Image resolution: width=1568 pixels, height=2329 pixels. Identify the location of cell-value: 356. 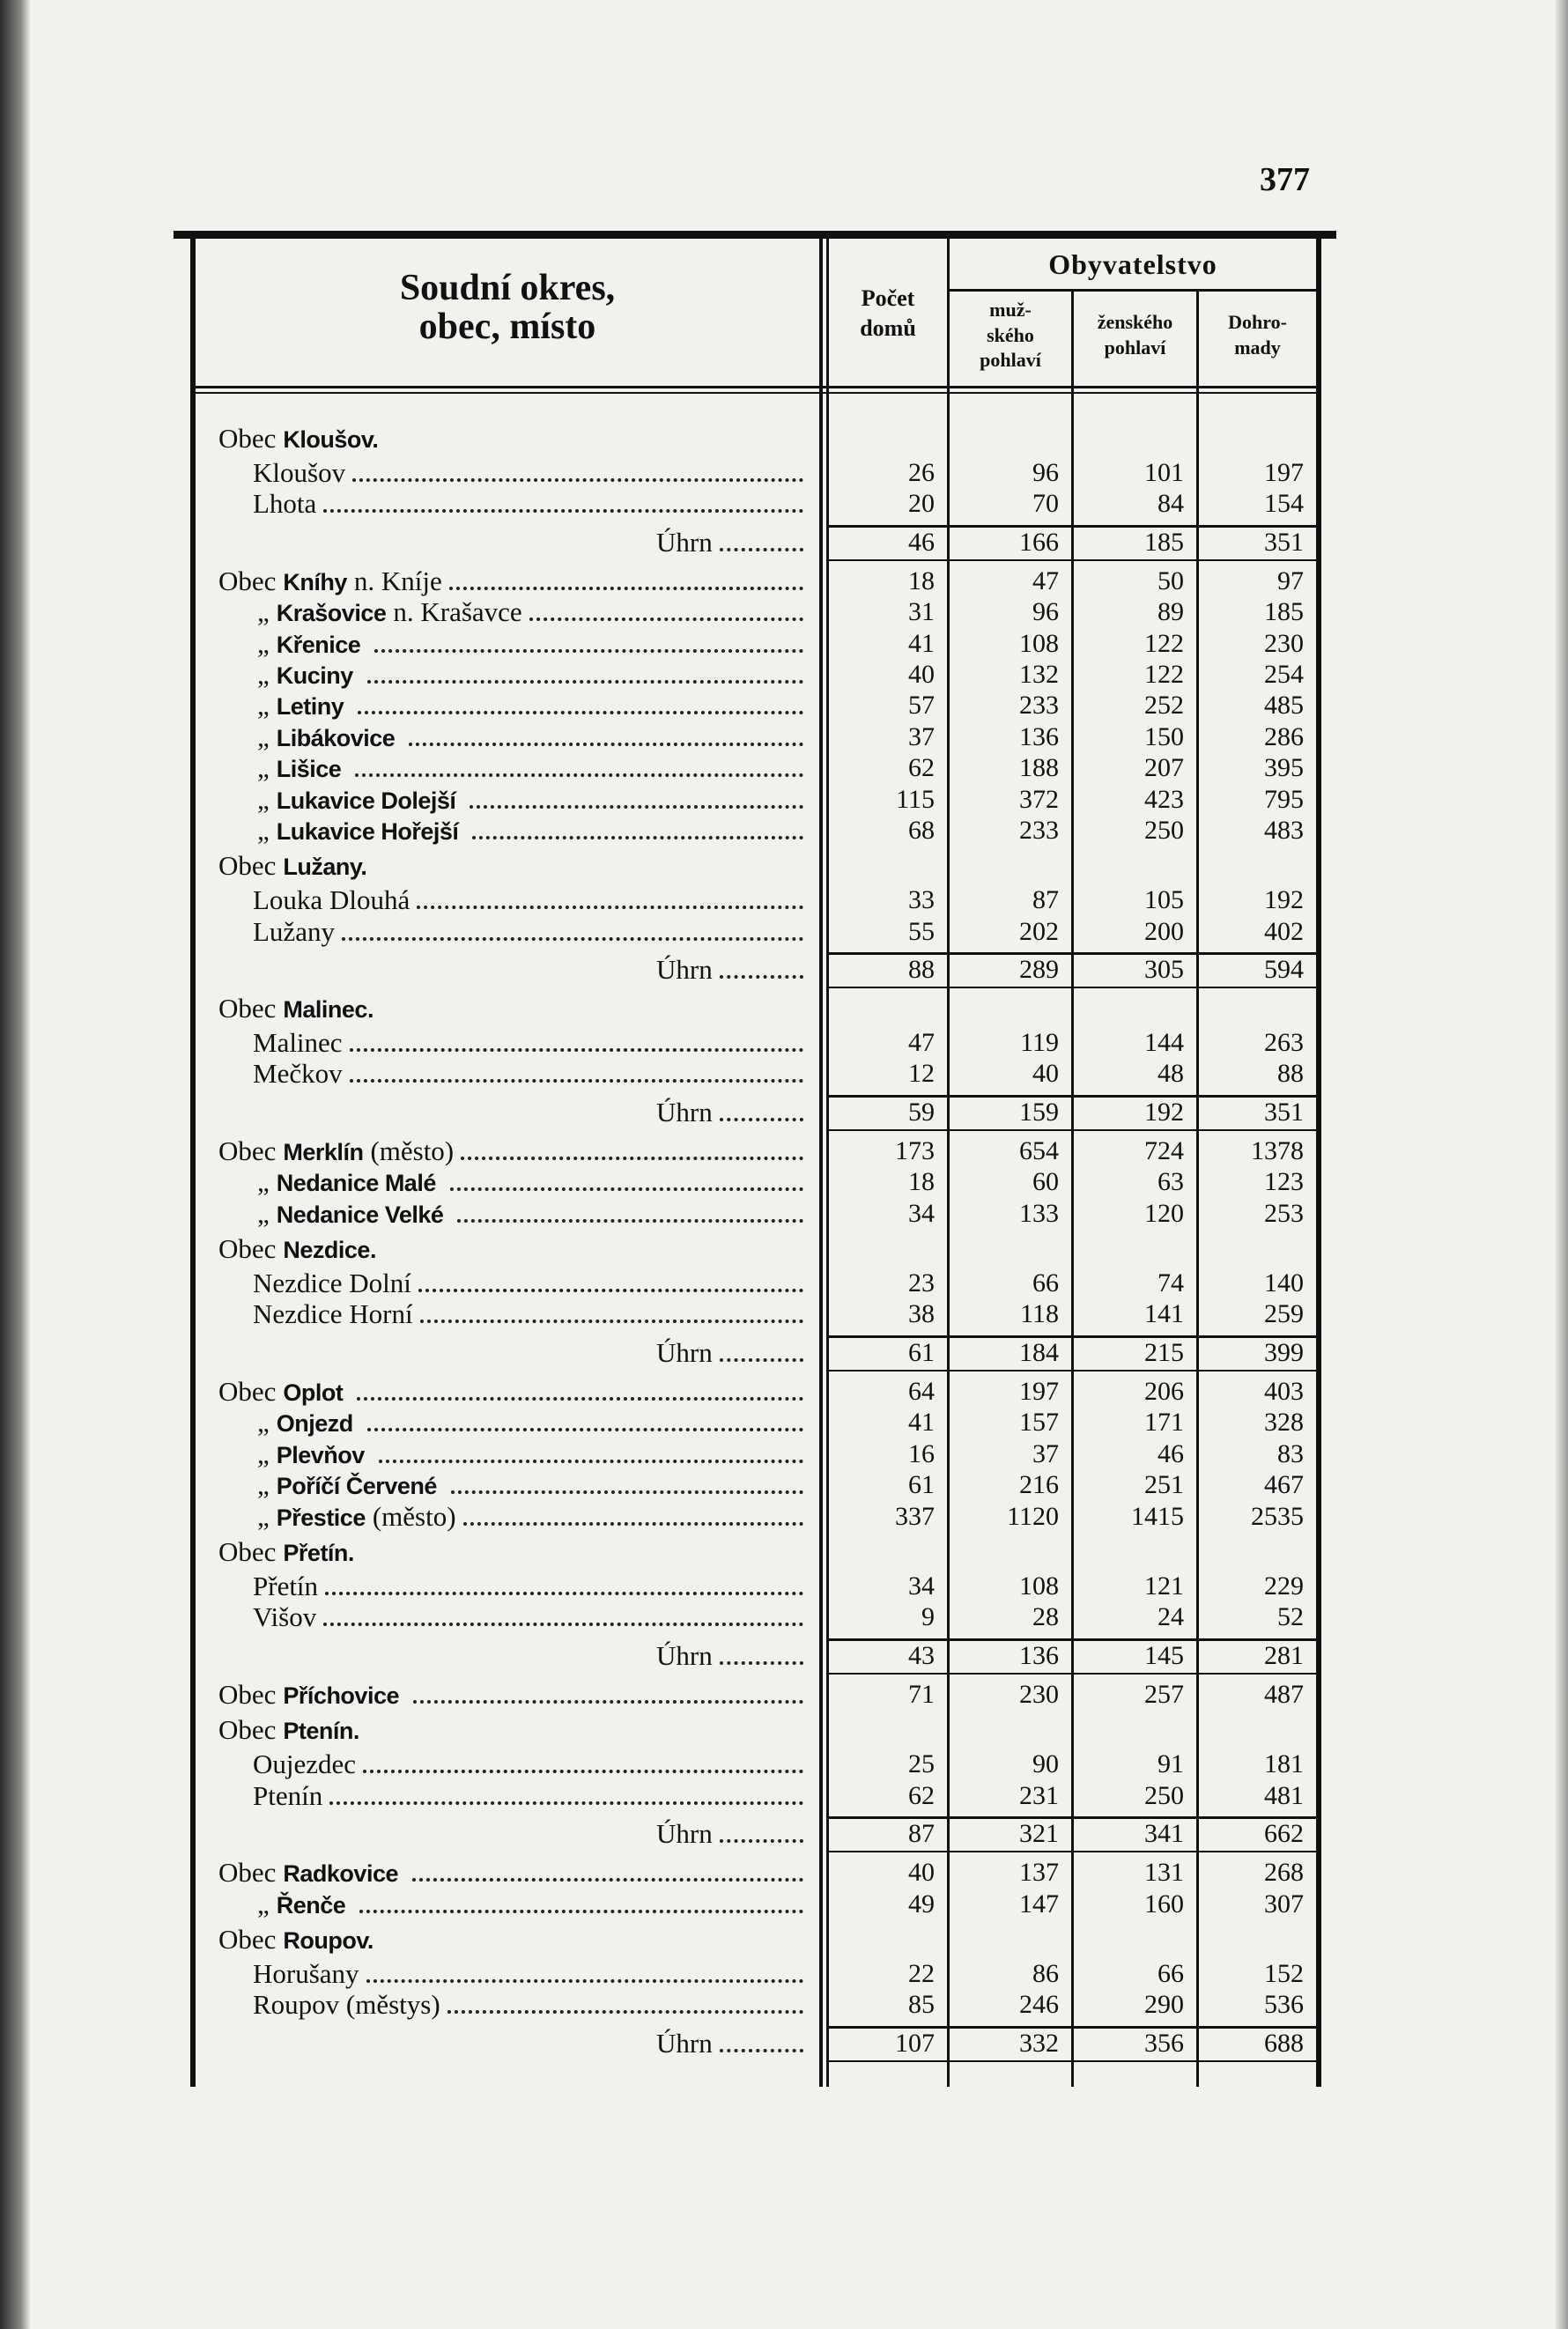
(1164, 2043).